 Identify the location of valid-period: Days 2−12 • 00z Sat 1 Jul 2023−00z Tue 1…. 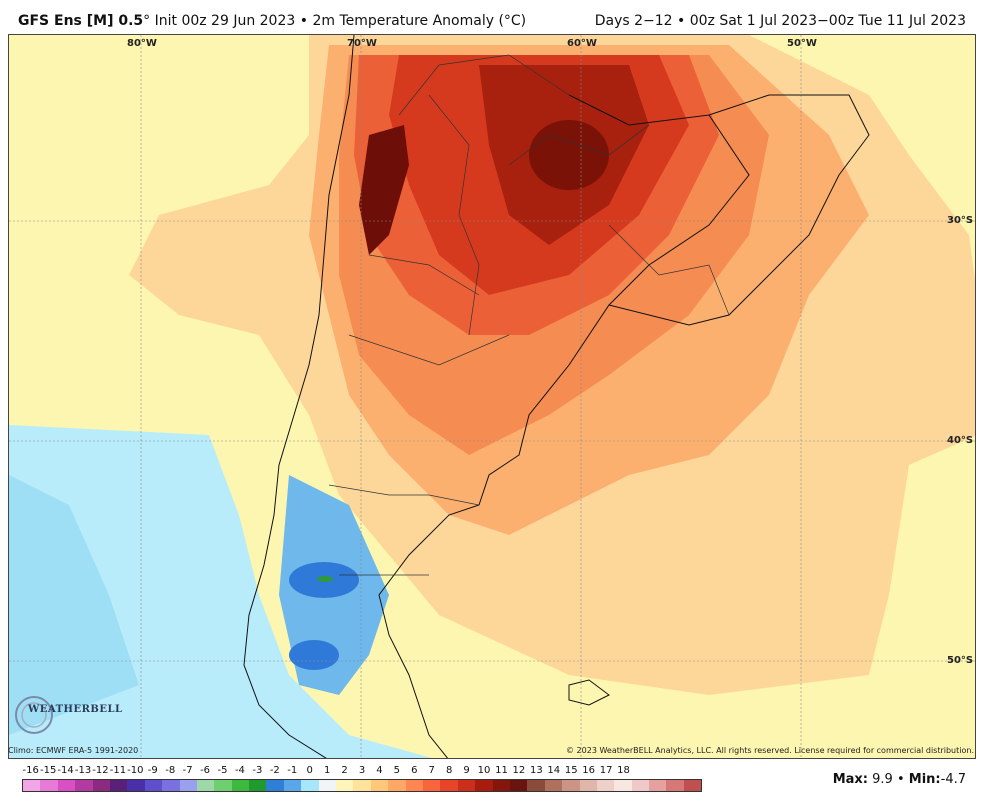
(780, 21).